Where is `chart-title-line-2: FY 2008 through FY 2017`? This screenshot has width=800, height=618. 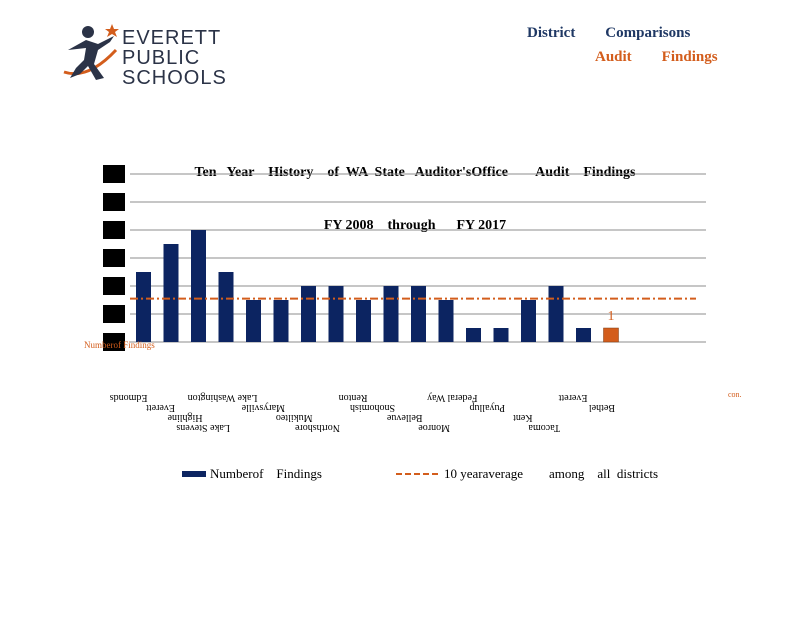 chart-title-line-2: FY 2008 through FY 2017 is located at coordinates (415, 225).